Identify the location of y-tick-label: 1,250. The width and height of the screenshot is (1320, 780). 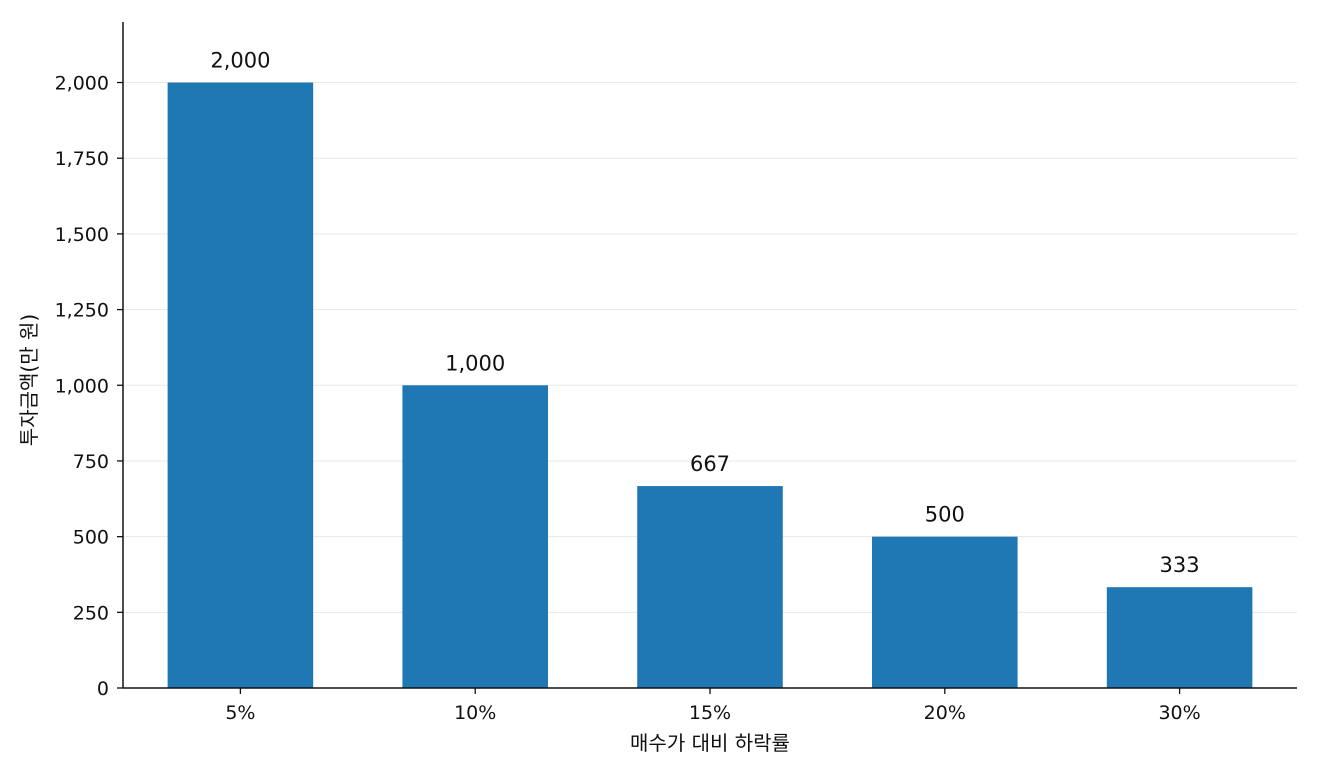
(82, 311).